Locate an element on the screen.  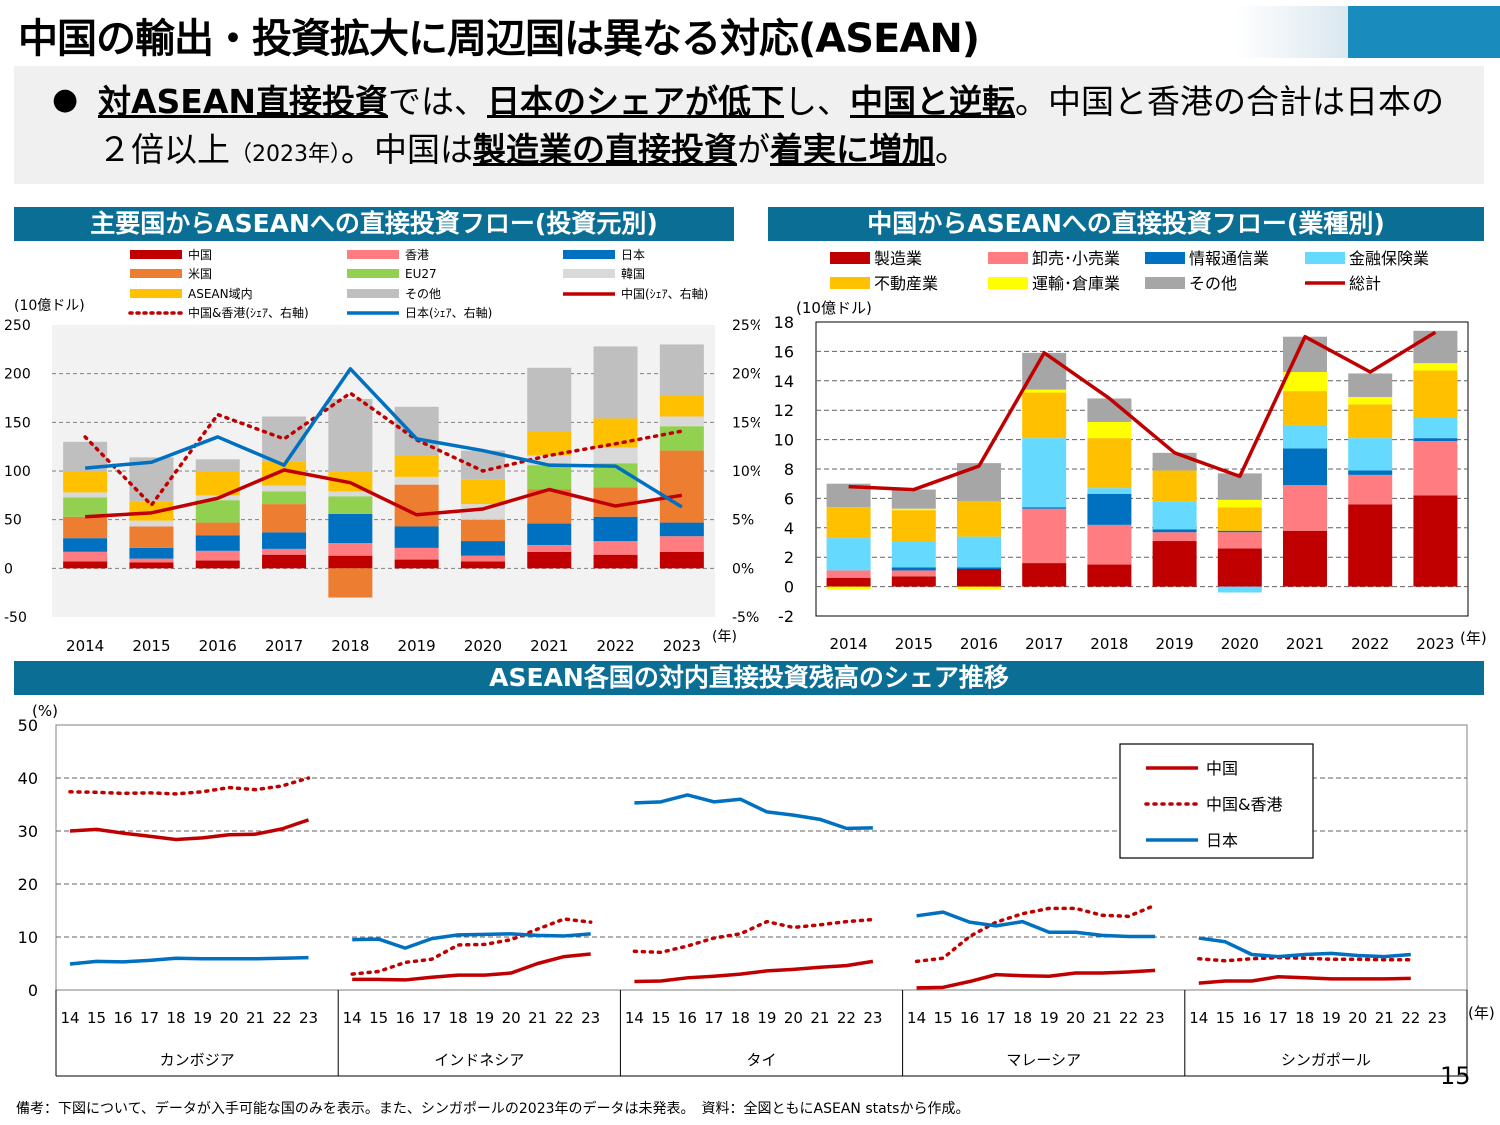
chart2-legend-label: 卸売･小売業 is located at coordinates (1076, 258).